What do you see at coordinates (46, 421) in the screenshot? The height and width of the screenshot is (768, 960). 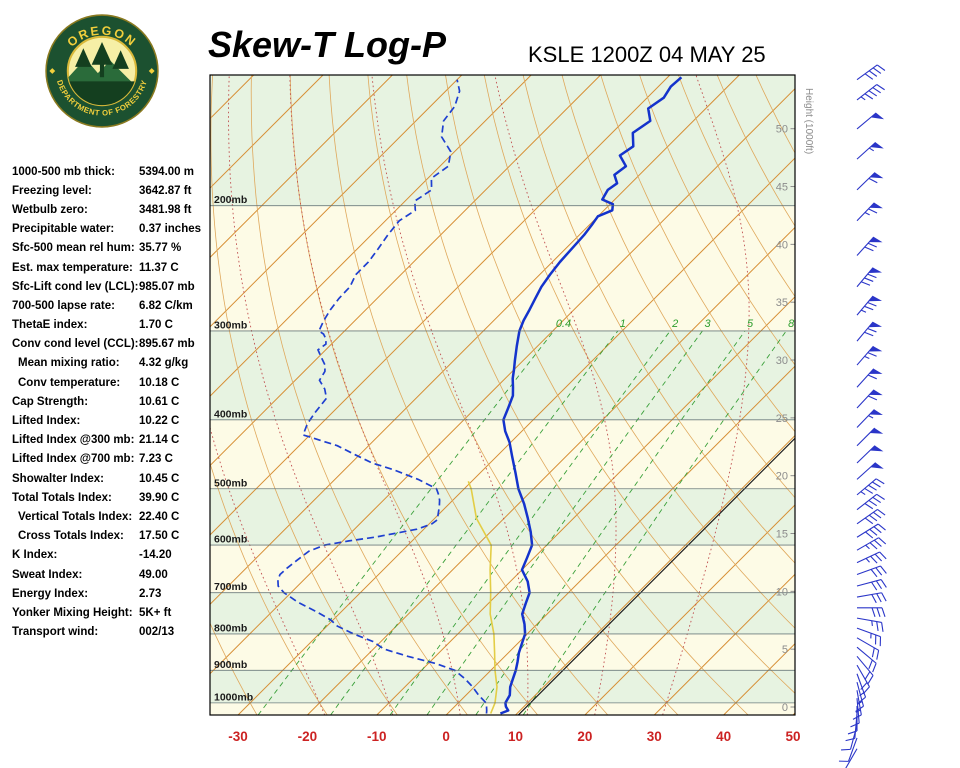 I see `index-label: Lifted Index:` at bounding box center [46, 421].